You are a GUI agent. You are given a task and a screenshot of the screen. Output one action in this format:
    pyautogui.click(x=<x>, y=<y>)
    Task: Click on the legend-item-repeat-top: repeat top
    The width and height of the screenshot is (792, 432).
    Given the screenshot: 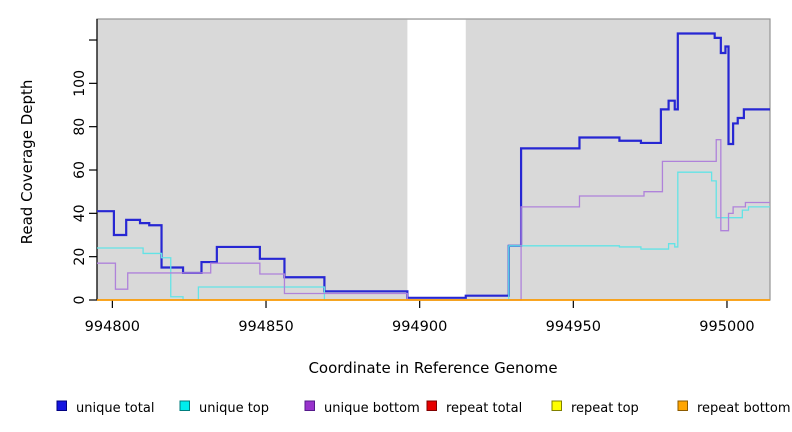 What is the action you would take?
    pyautogui.click(x=595, y=408)
    